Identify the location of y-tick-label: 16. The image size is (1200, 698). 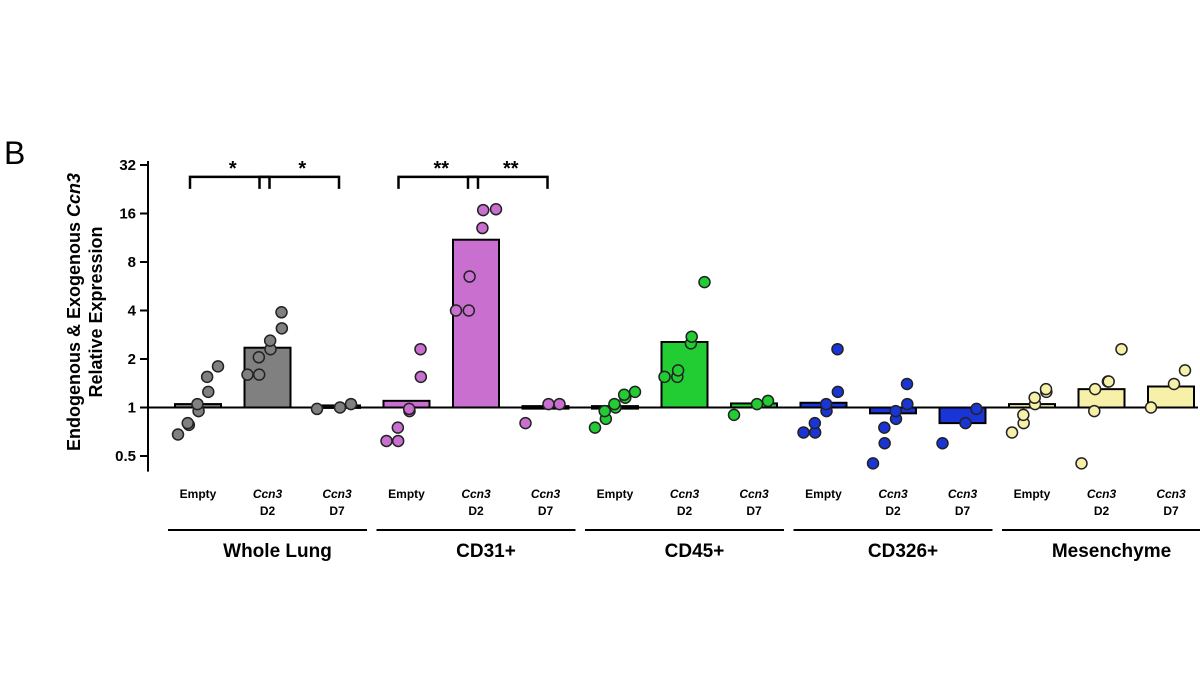
(127, 214).